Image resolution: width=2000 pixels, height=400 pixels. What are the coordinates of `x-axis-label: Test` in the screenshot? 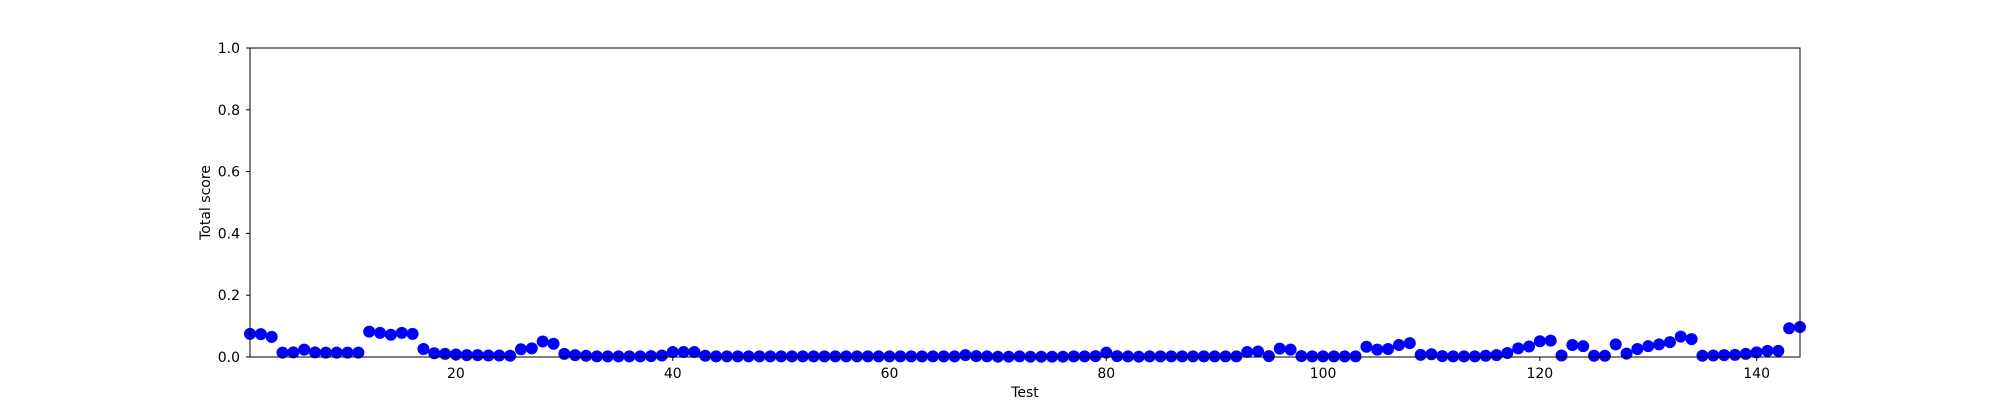 It's located at (1024, 392).